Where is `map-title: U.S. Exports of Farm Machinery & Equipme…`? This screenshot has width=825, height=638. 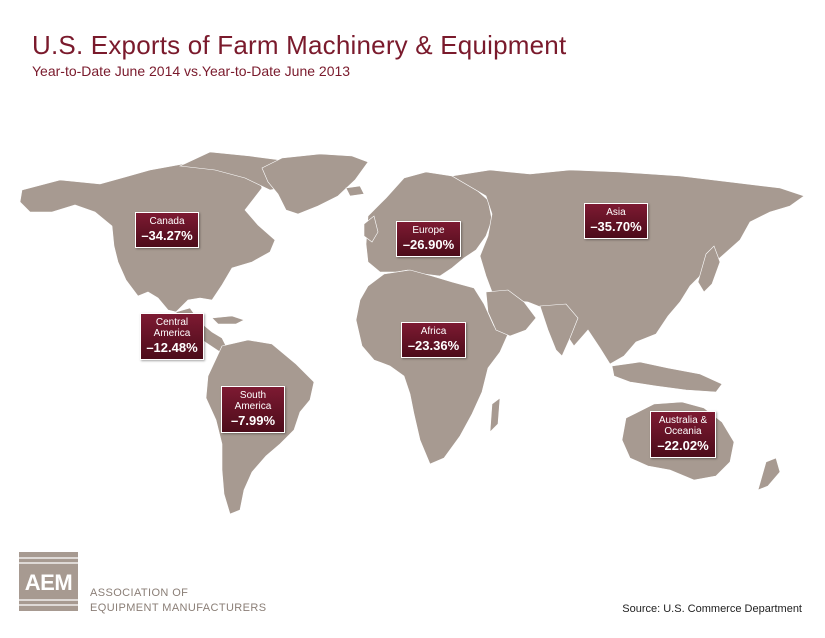
map-title: U.S. Exports of Farm Machinery & Equipme… is located at coordinates (299, 45).